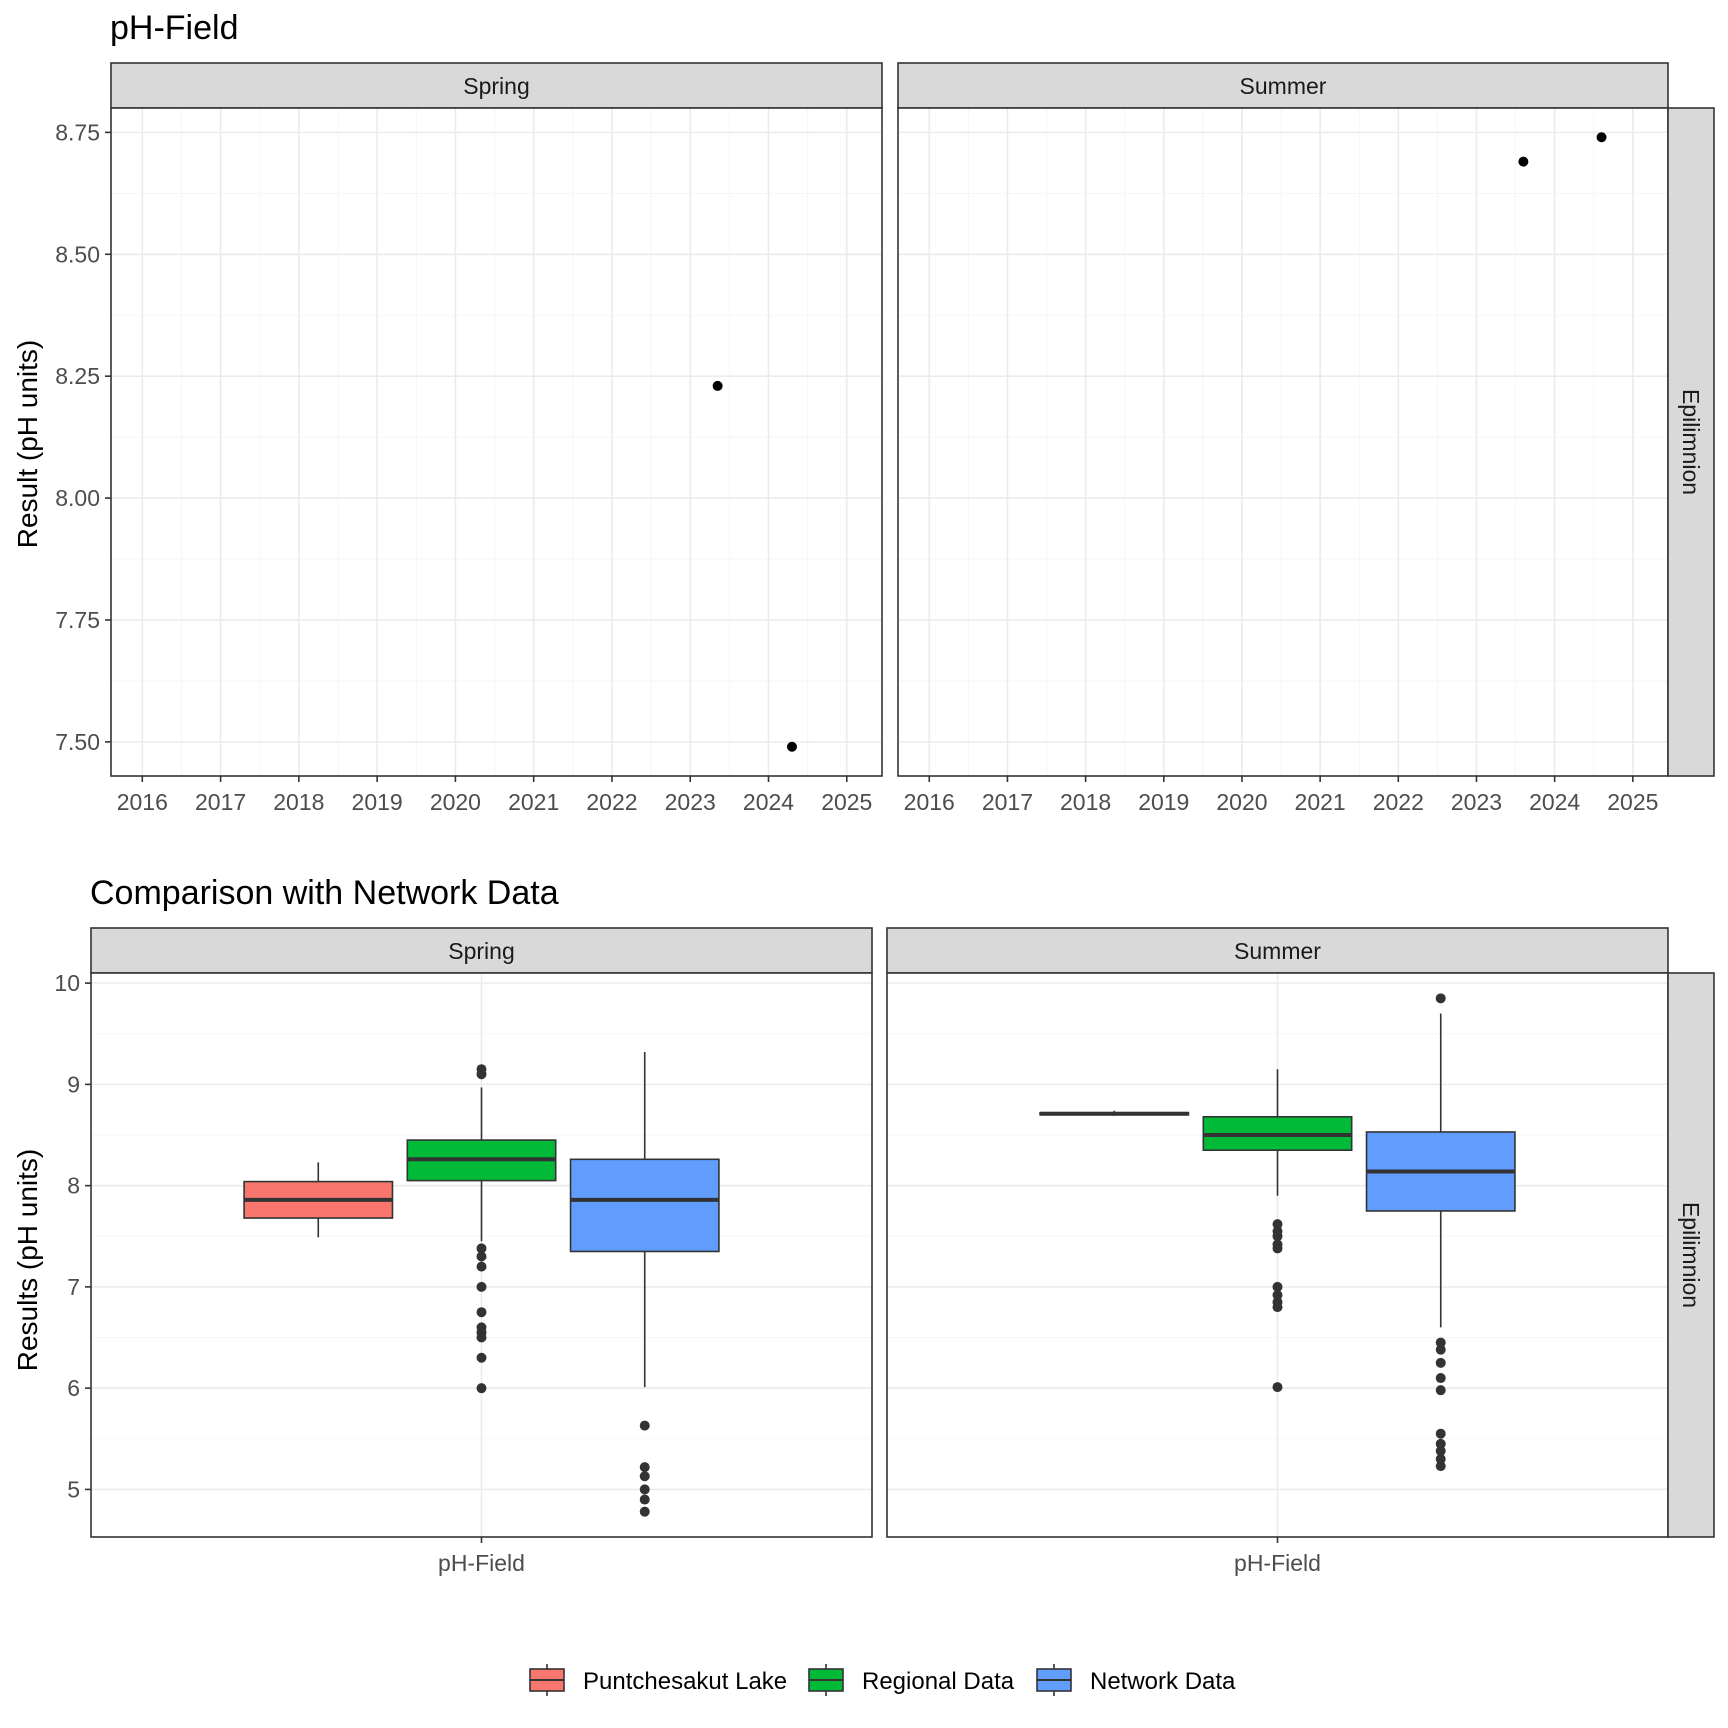 The image size is (1728, 1728). I want to click on legend-item: Puntchesakut Lake, so click(658, 1680).